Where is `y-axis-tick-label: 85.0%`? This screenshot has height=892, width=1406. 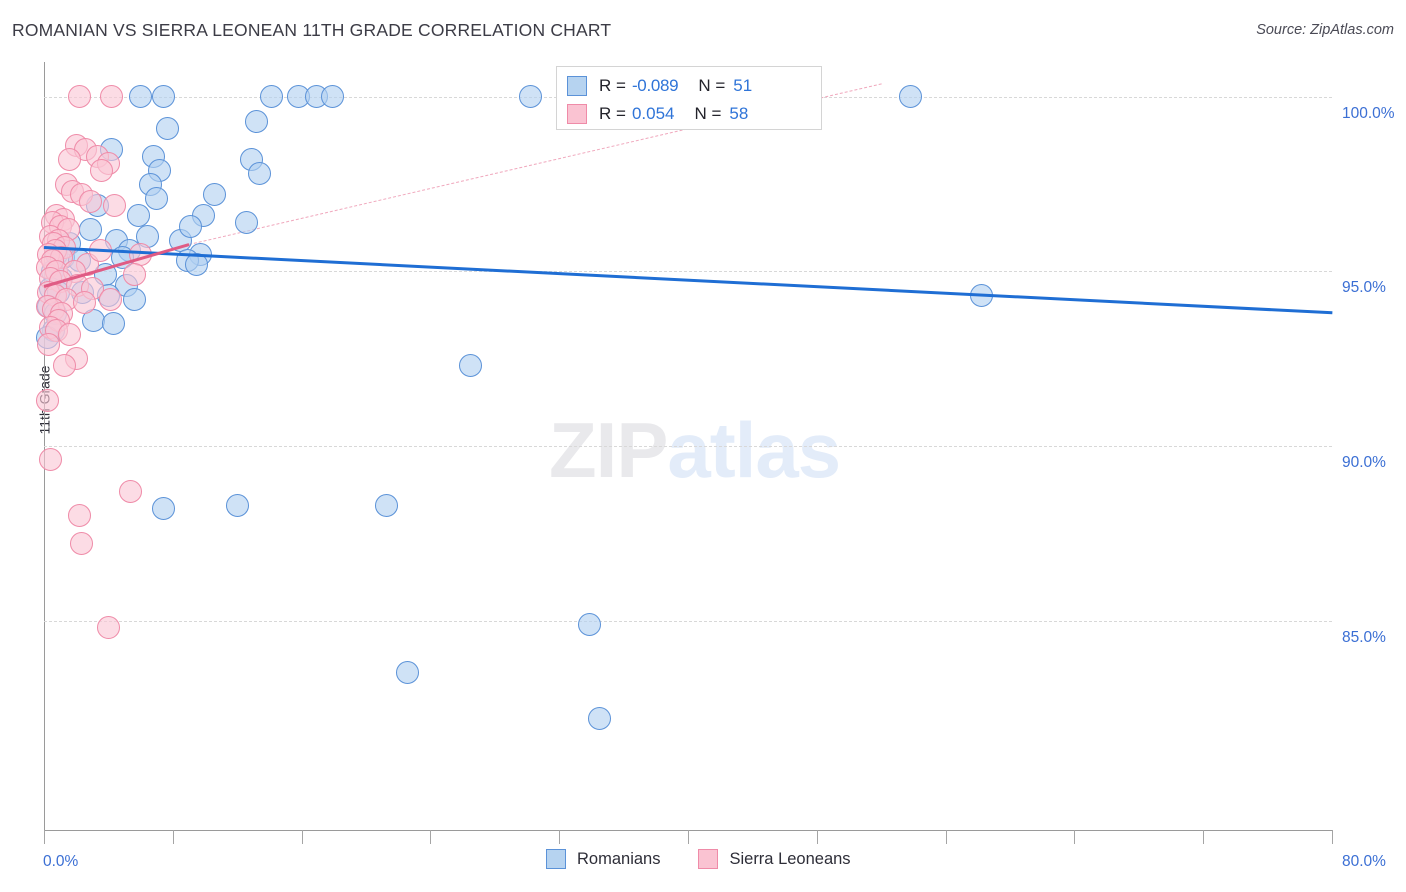 y-axis-tick-label: 85.0% is located at coordinates (1364, 637).